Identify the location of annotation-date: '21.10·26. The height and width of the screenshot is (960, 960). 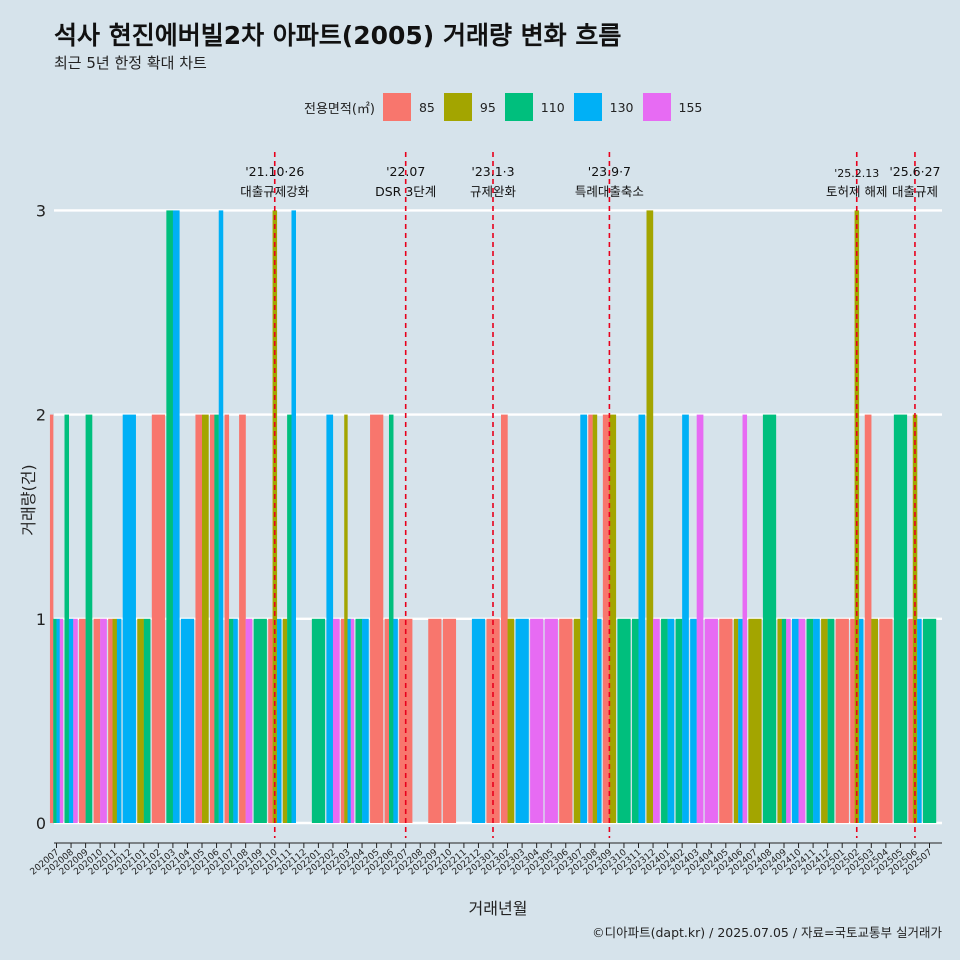
(274, 171).